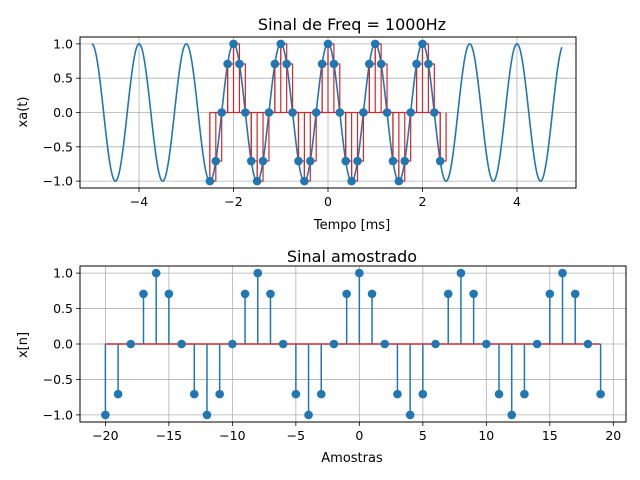  Describe the element at coordinates (423, 435) in the screenshot. I see `x-tick-label: 5` at that location.